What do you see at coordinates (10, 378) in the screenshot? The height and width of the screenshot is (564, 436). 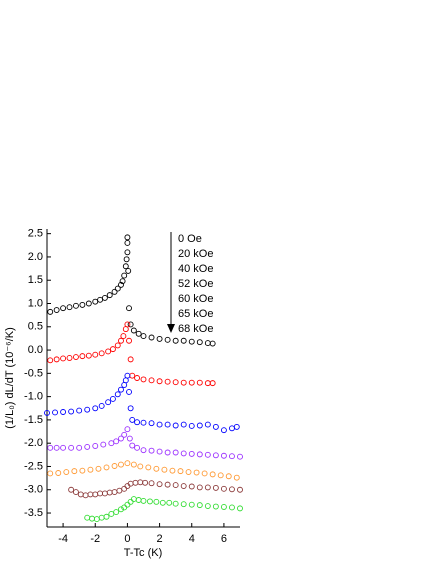 I see `y-axis-label: (1/L₀) dL/dT (10⁻⁶/K)` at bounding box center [10, 378].